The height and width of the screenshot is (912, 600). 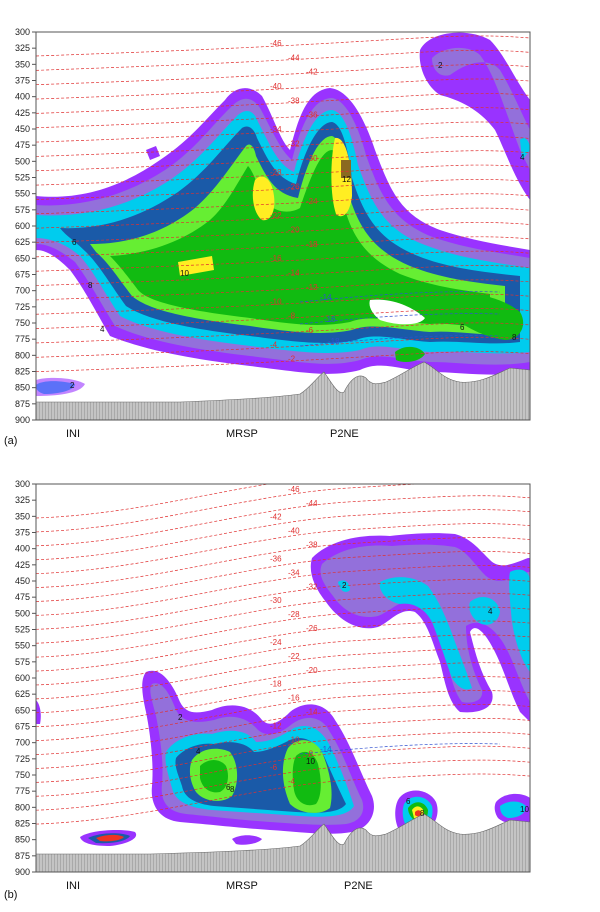 What do you see at coordinates (22, 307) in the screenshot?
I see `y-tick-label: 725` at bounding box center [22, 307].